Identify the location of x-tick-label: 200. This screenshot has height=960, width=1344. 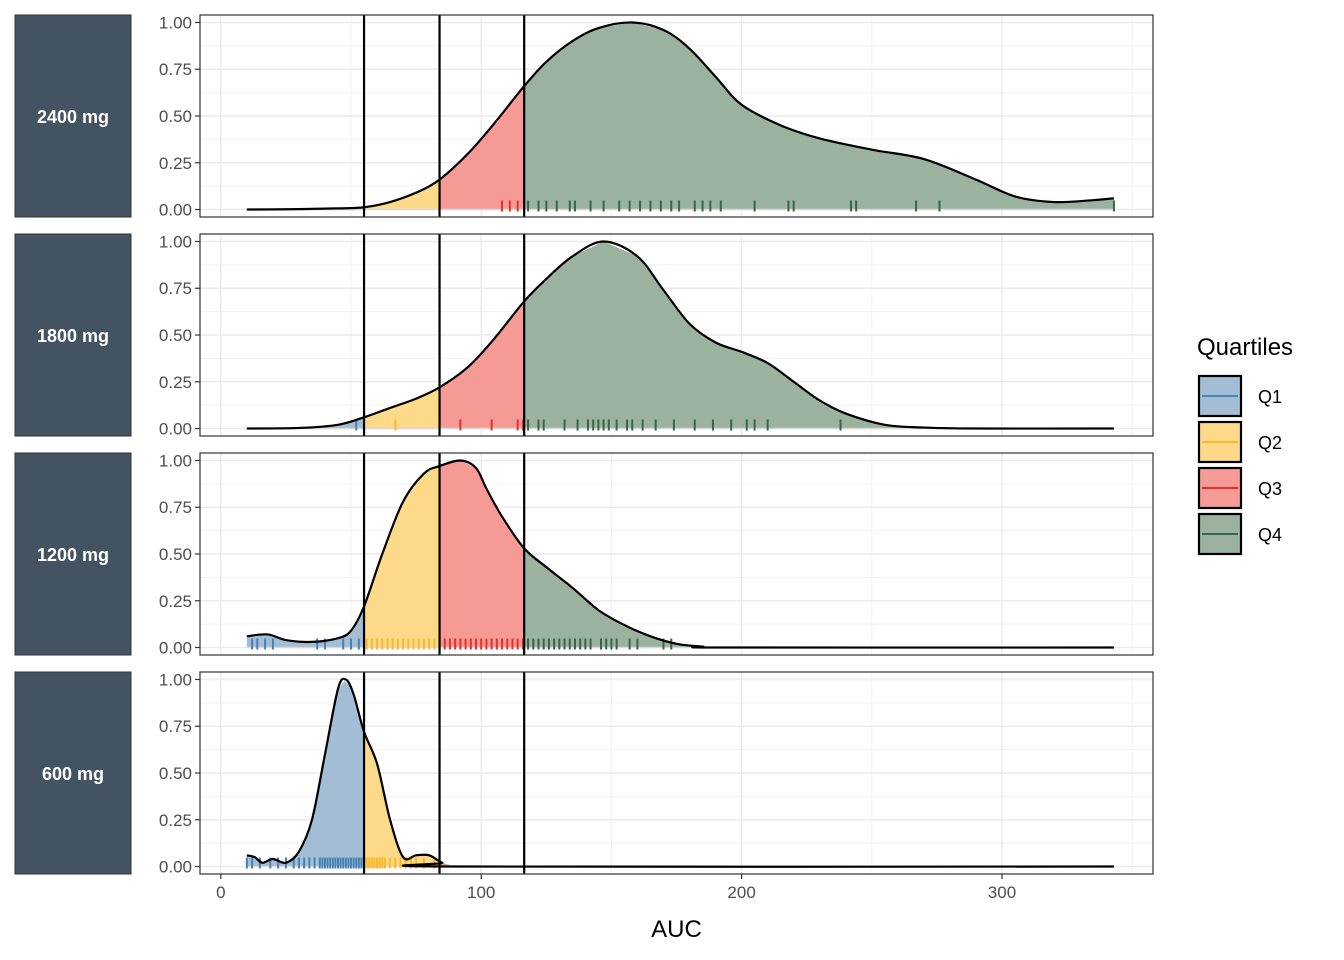
(741, 892).